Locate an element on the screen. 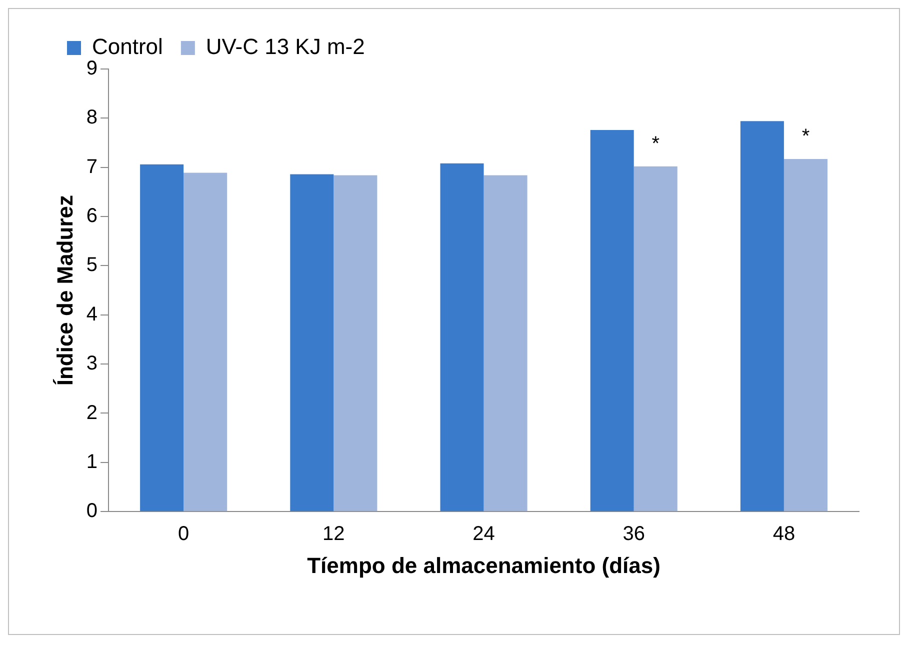  y-tick-label: 9 is located at coordinates (92, 69).